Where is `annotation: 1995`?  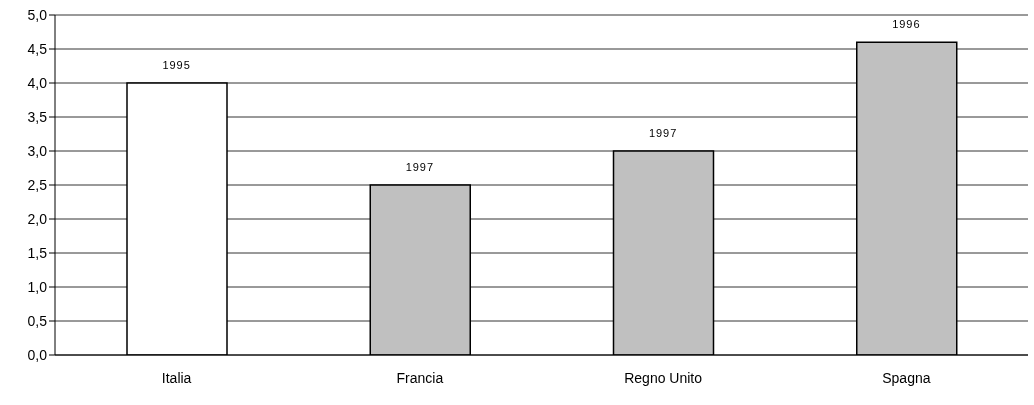 annotation: 1995 is located at coordinates (176, 65).